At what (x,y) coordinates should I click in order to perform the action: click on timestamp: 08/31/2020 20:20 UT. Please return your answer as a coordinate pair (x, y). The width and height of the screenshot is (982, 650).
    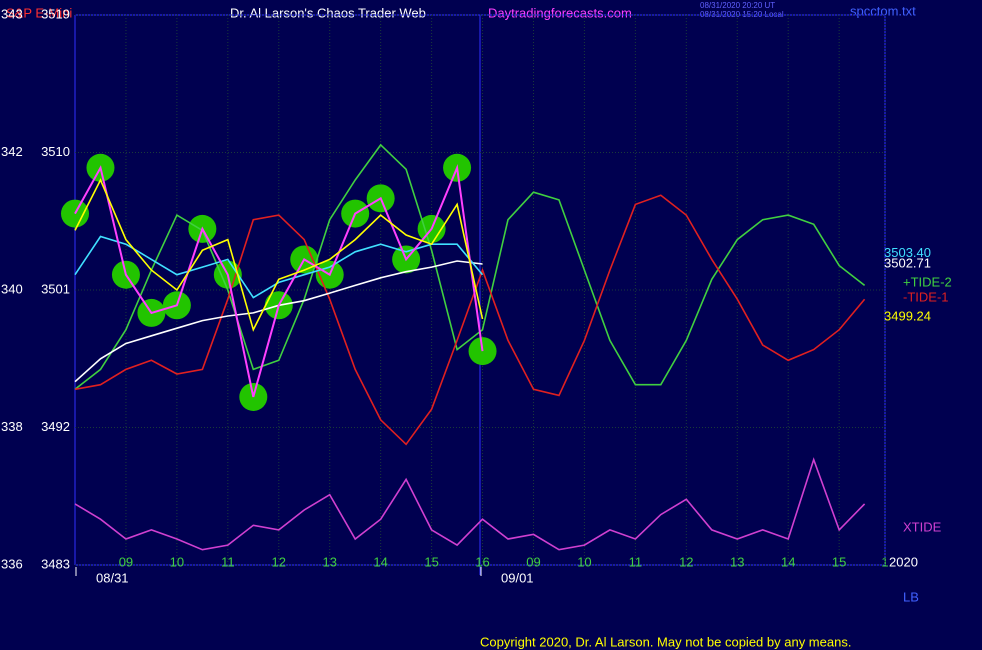
    Looking at the image, I should click on (737, 5).